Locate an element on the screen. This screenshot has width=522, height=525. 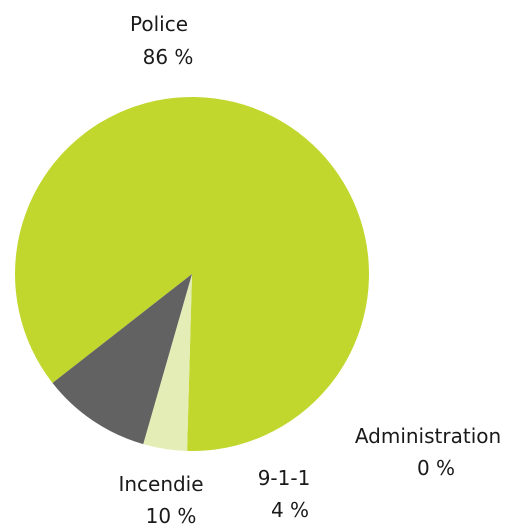
slice-value-administration: 0 % is located at coordinates (436, 468).